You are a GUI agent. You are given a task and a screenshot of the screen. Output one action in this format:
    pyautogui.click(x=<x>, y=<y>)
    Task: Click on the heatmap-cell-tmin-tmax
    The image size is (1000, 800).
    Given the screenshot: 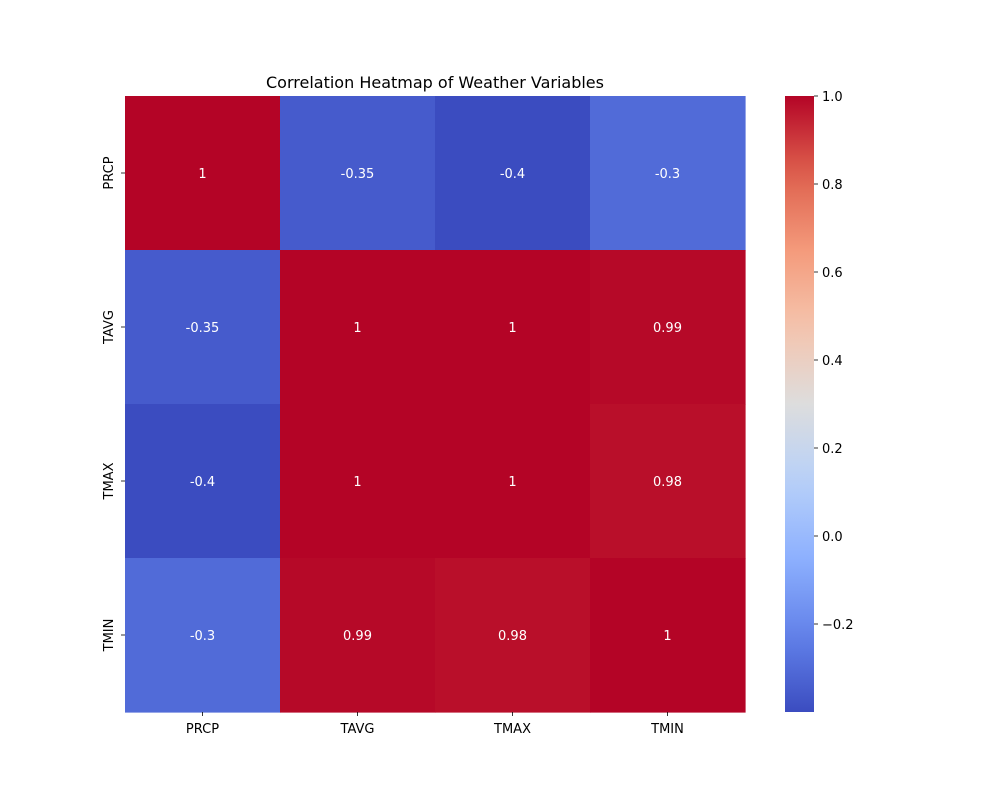 What is the action you would take?
    pyautogui.click(x=513, y=635)
    